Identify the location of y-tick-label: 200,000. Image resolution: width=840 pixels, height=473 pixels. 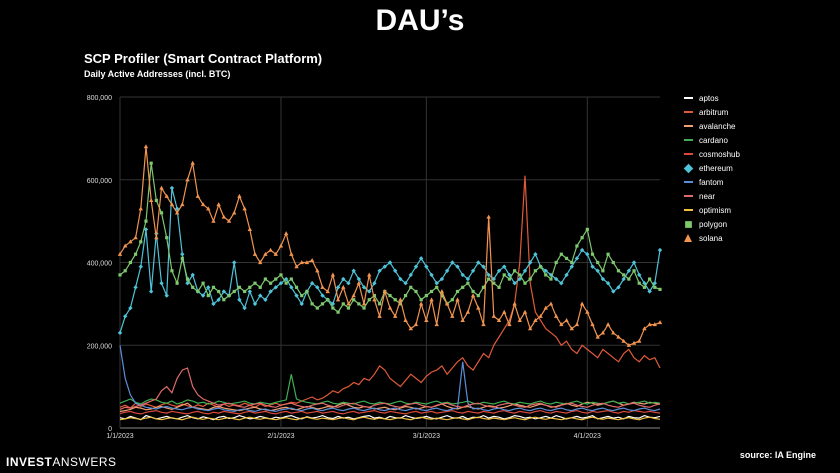
(99, 346).